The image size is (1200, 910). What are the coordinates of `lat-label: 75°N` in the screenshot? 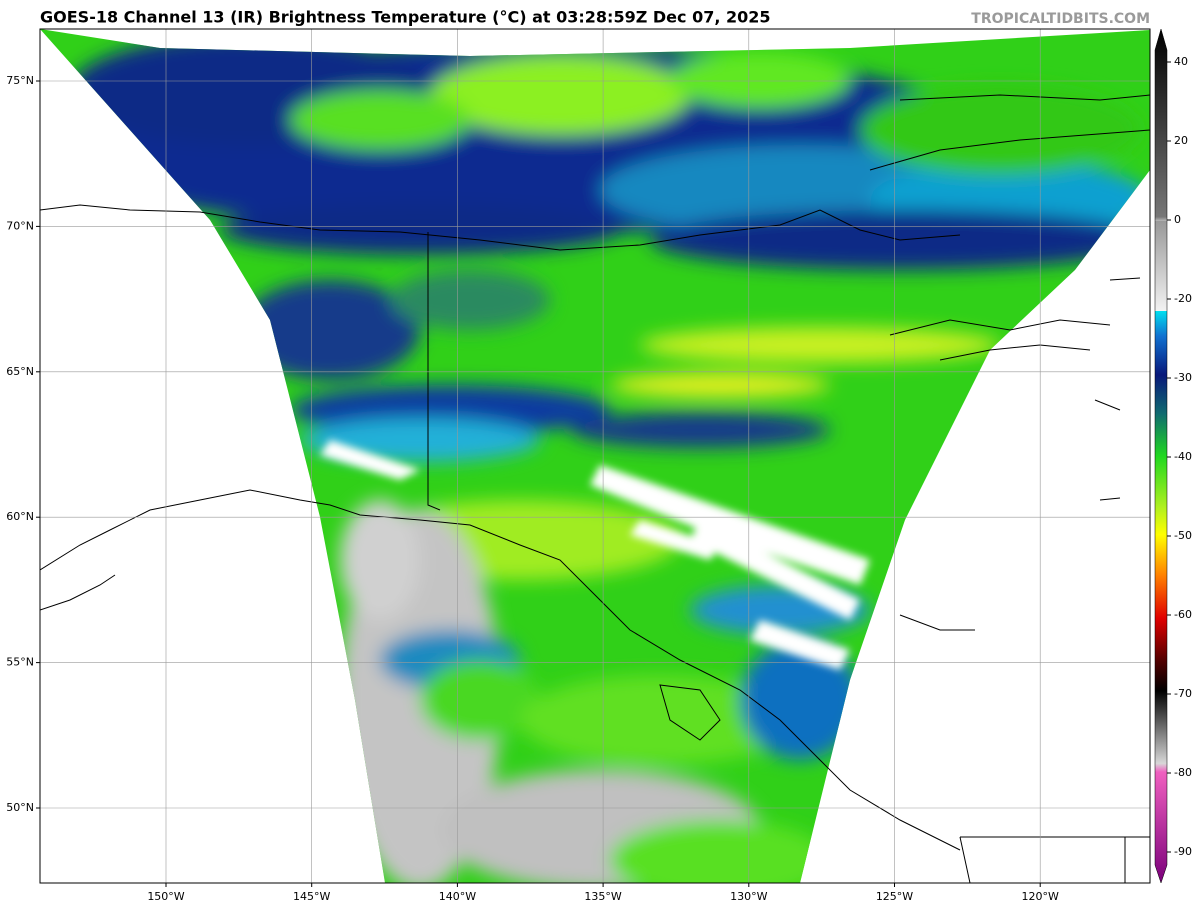 It's located at (20, 80).